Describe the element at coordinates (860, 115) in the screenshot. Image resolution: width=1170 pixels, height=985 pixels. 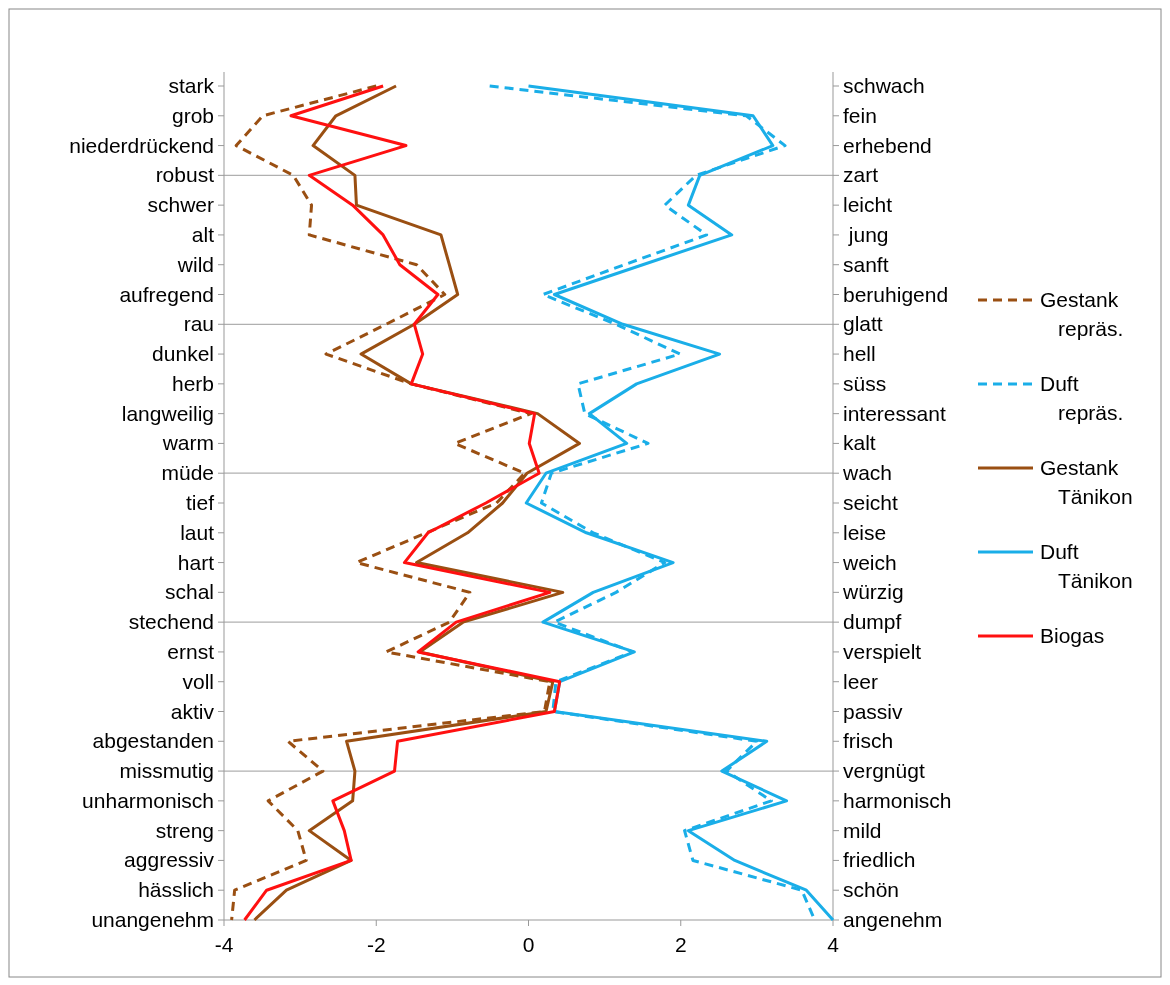
I see `y2-tick-label: fein` at that location.